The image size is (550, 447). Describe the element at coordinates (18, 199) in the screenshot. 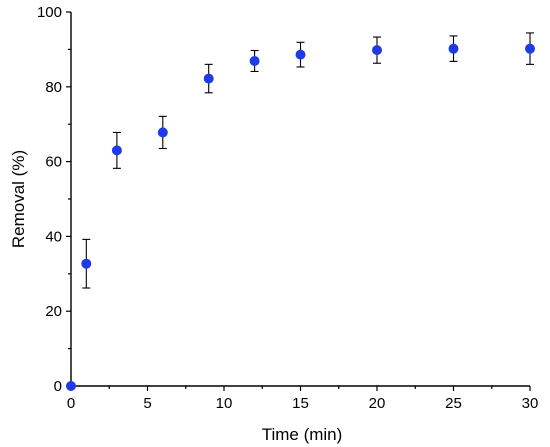

I see `y-axis-title: Removal (%)` at that location.